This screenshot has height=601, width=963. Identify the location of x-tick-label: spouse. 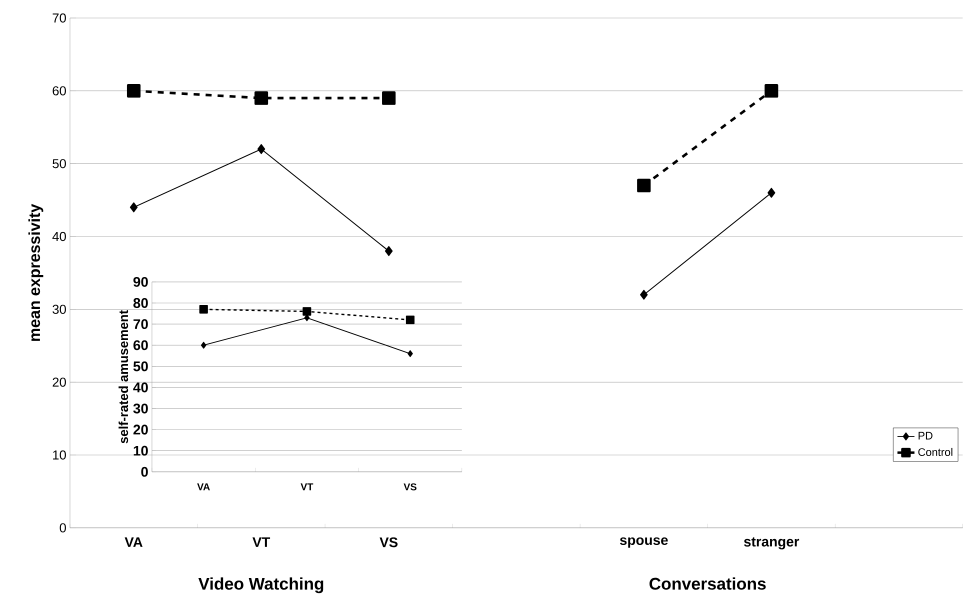
(644, 542).